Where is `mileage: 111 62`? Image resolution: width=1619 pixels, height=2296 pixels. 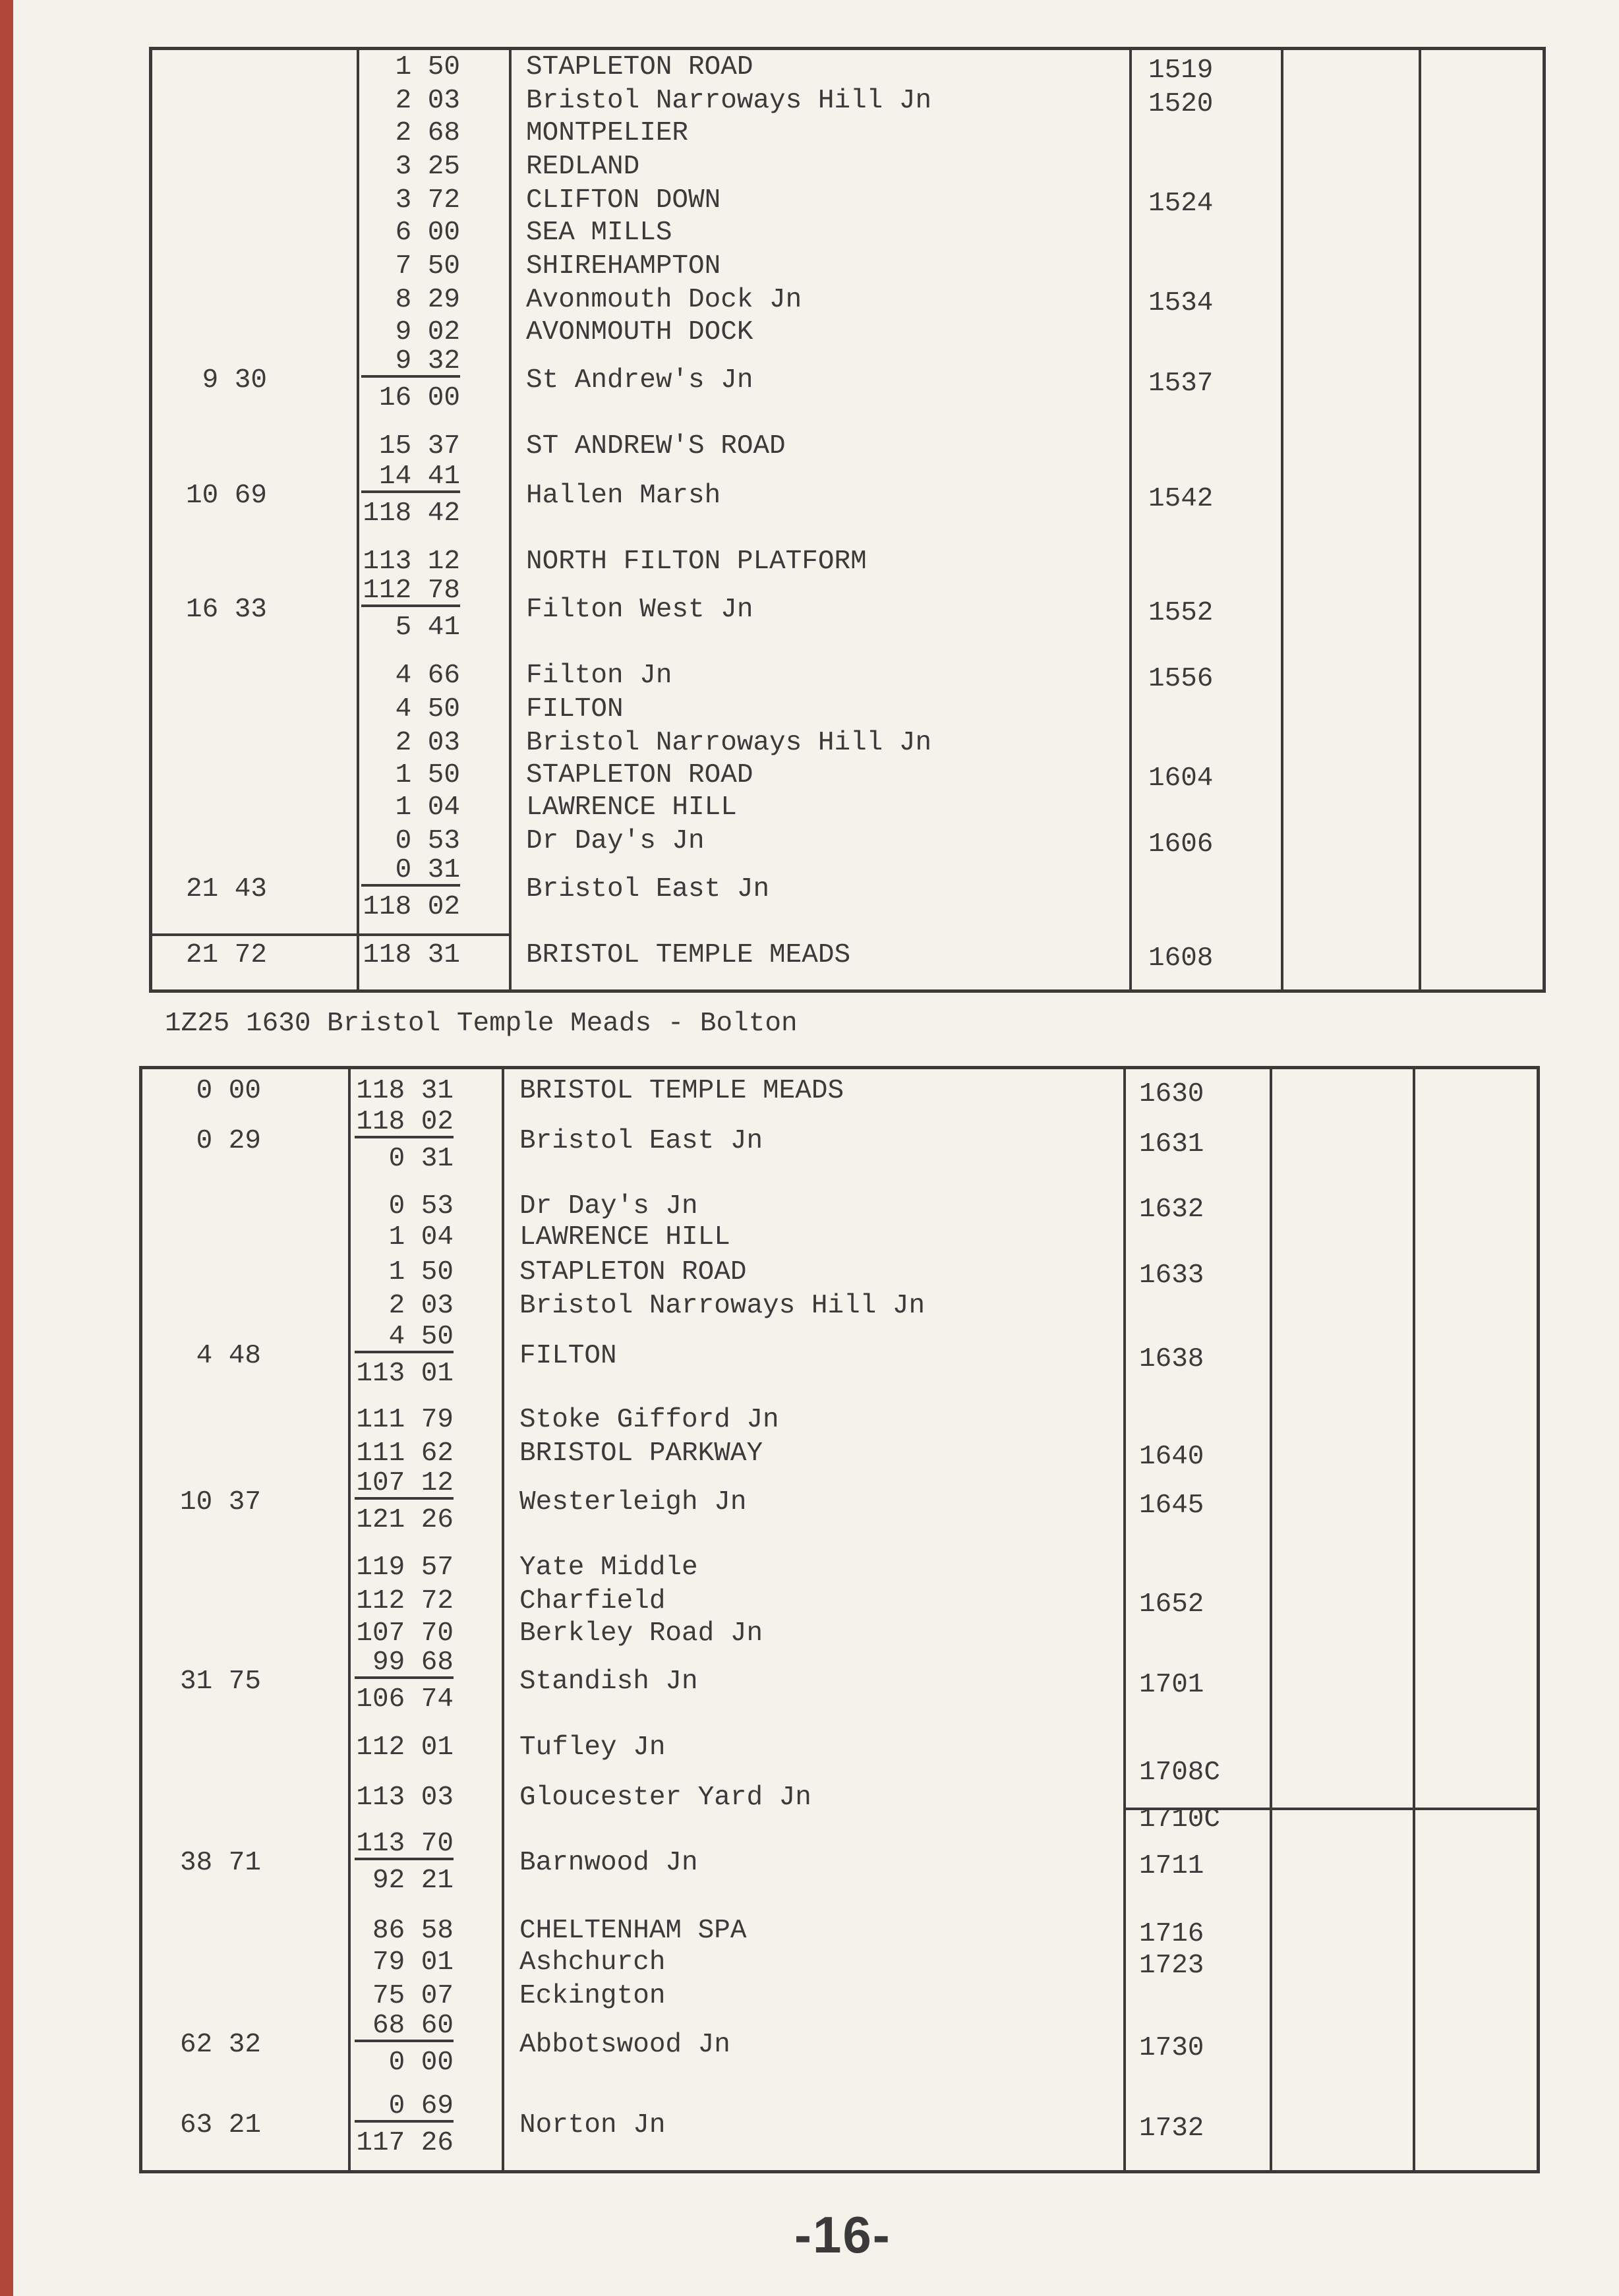 mileage: 111 62 is located at coordinates (405, 1453).